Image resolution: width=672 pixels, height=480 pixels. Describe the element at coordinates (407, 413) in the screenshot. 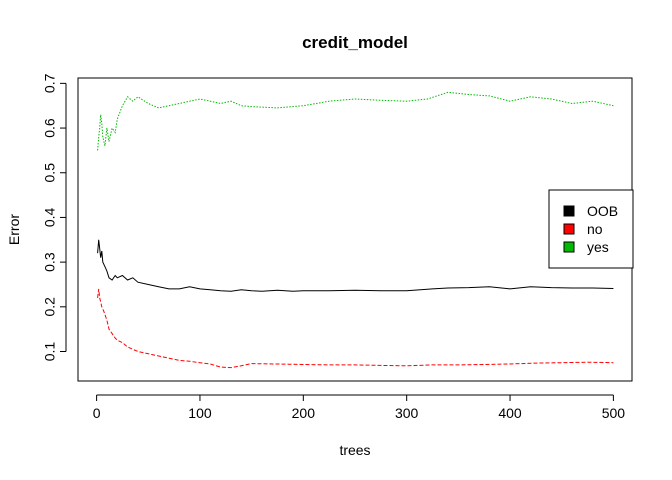

I see `x-tick-label: 300` at that location.